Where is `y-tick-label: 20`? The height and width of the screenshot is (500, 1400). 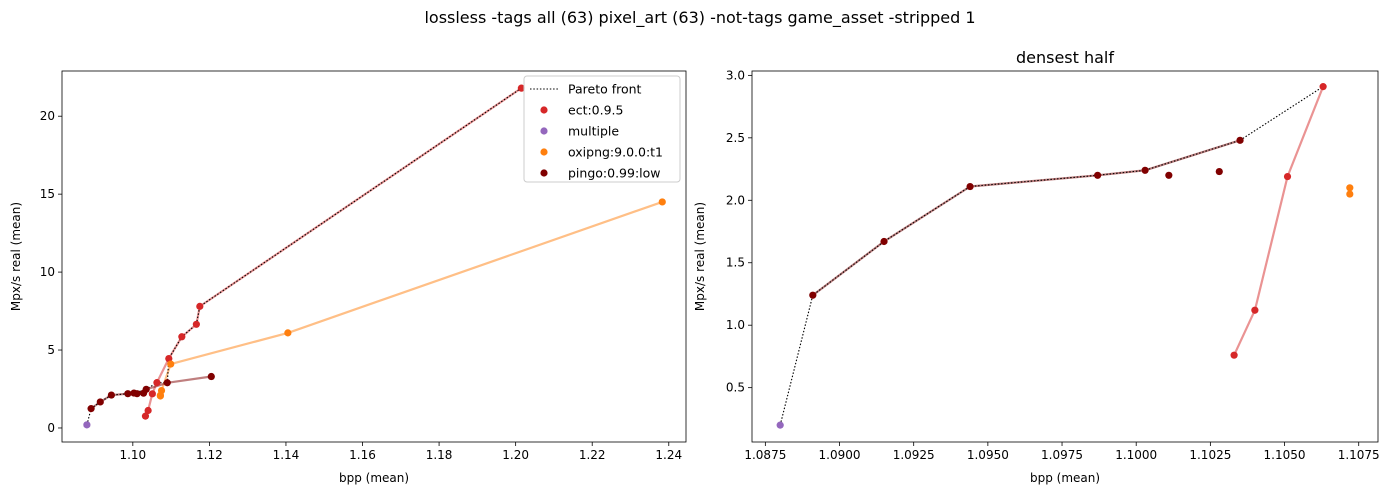
y-tick-label: 20 is located at coordinates (47, 116).